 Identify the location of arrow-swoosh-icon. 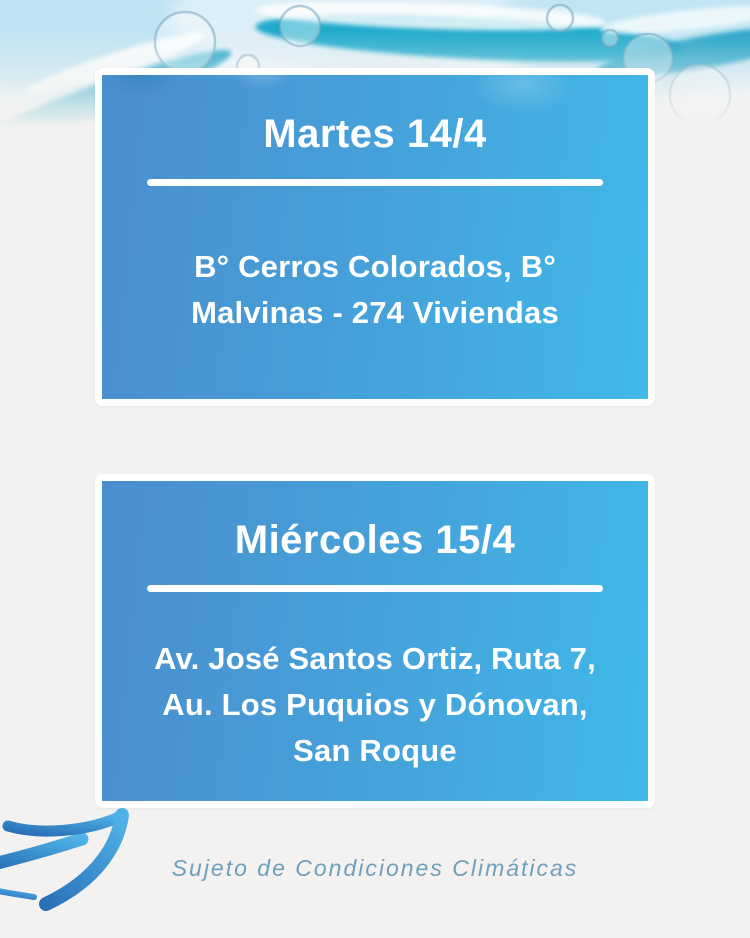
(64, 859).